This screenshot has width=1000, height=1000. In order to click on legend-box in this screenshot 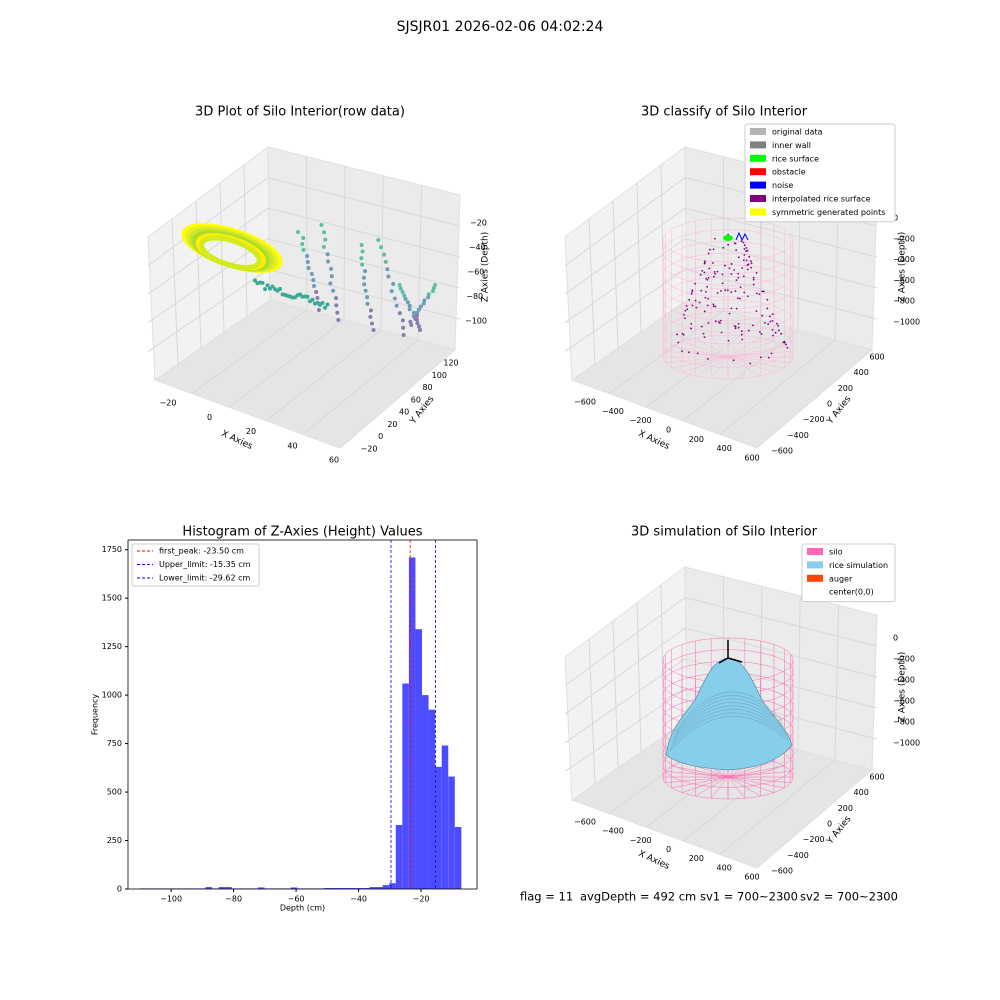, I will do `click(195, 565)`.